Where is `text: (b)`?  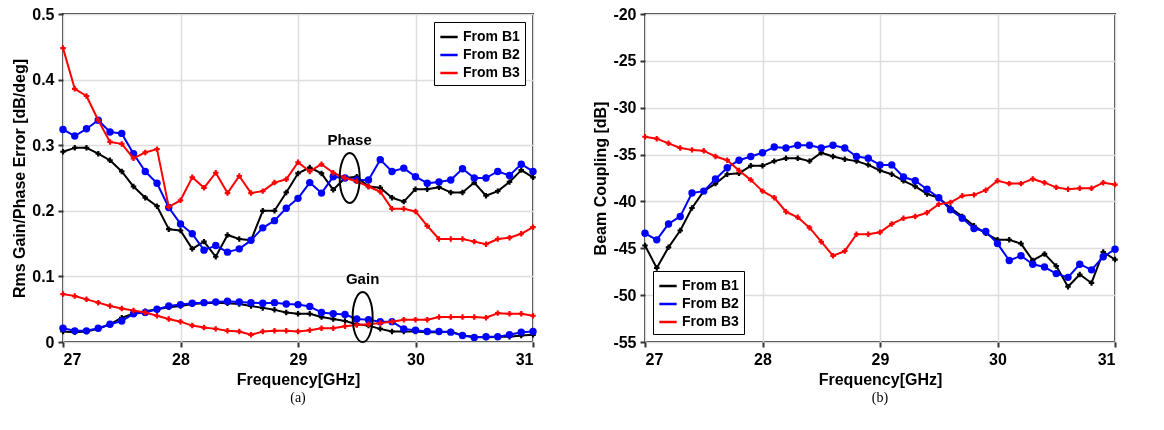
text: (b) is located at coordinates (880, 398).